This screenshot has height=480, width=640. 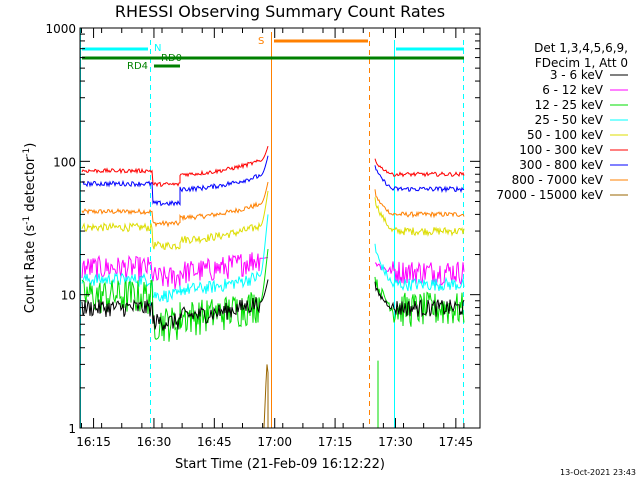 I want to click on x-tick-label: 17:45, so click(x=456, y=442).